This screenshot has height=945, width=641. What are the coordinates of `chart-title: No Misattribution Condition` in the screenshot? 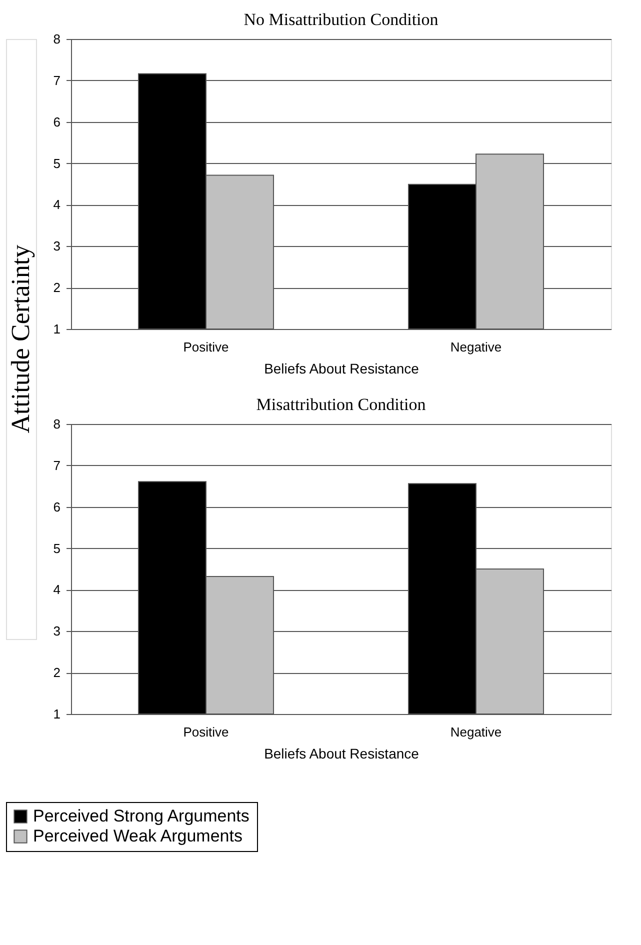 It's located at (341, 19).